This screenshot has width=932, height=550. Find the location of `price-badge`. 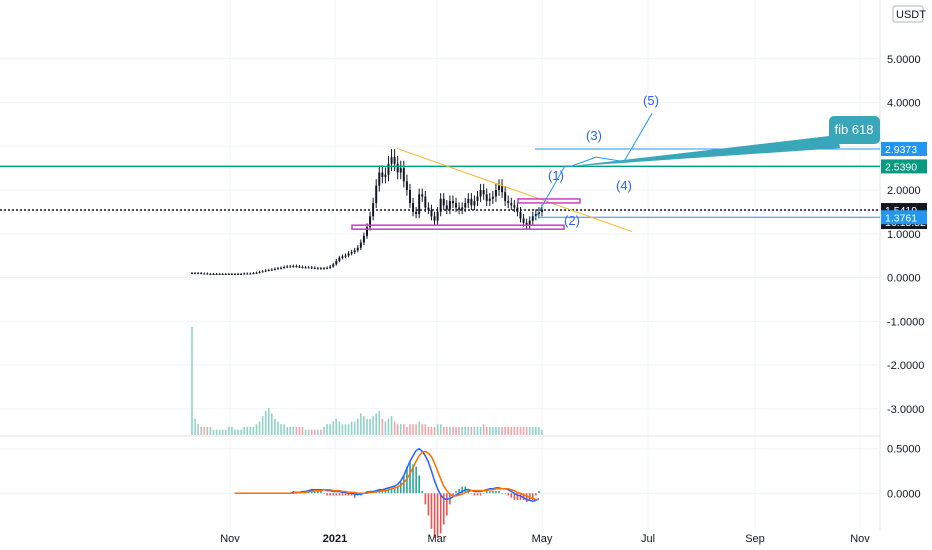

price-badge is located at coordinates (904, 217).